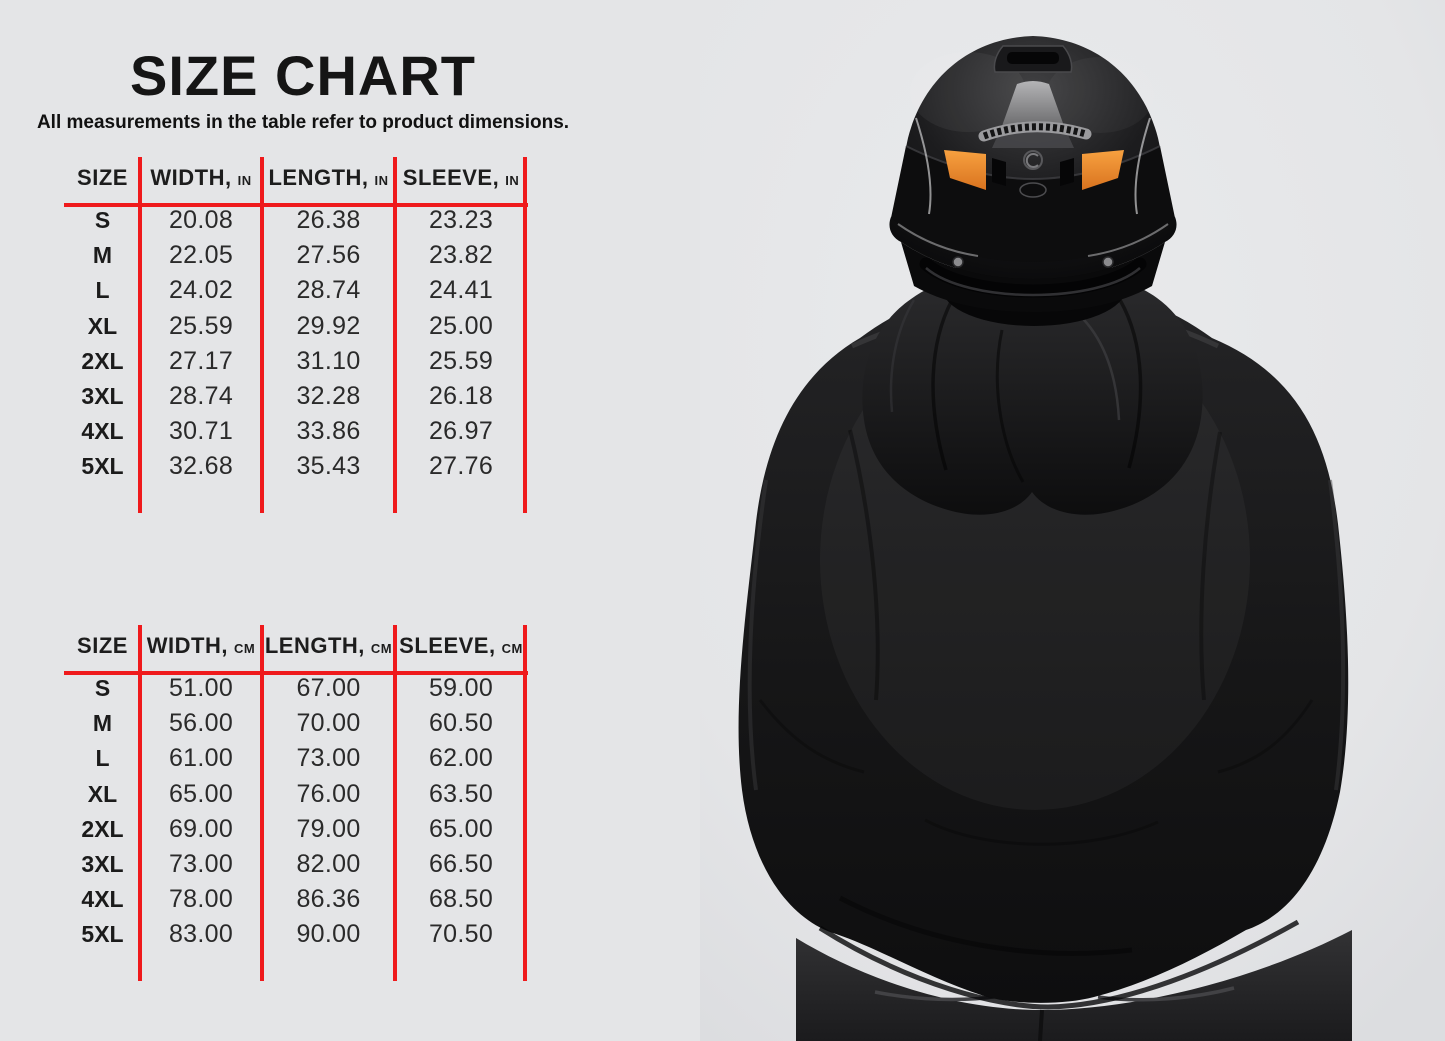 The height and width of the screenshot is (1041, 1445). Describe the element at coordinates (461, 431) in the screenshot. I see `cell-sleeve: 26.97` at that location.